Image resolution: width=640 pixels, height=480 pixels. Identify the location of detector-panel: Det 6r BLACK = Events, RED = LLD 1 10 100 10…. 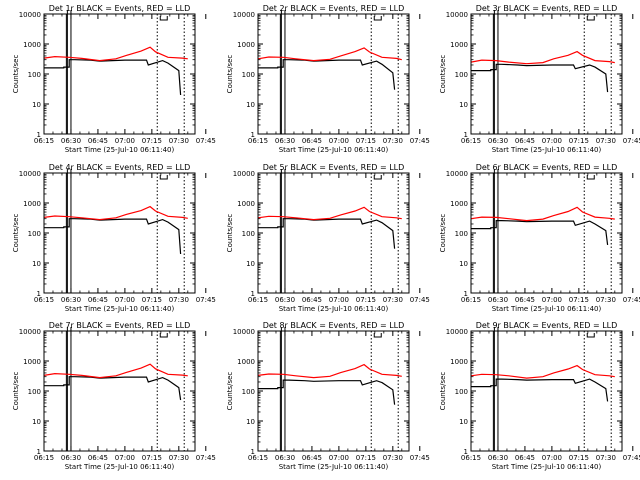
(539, 238).